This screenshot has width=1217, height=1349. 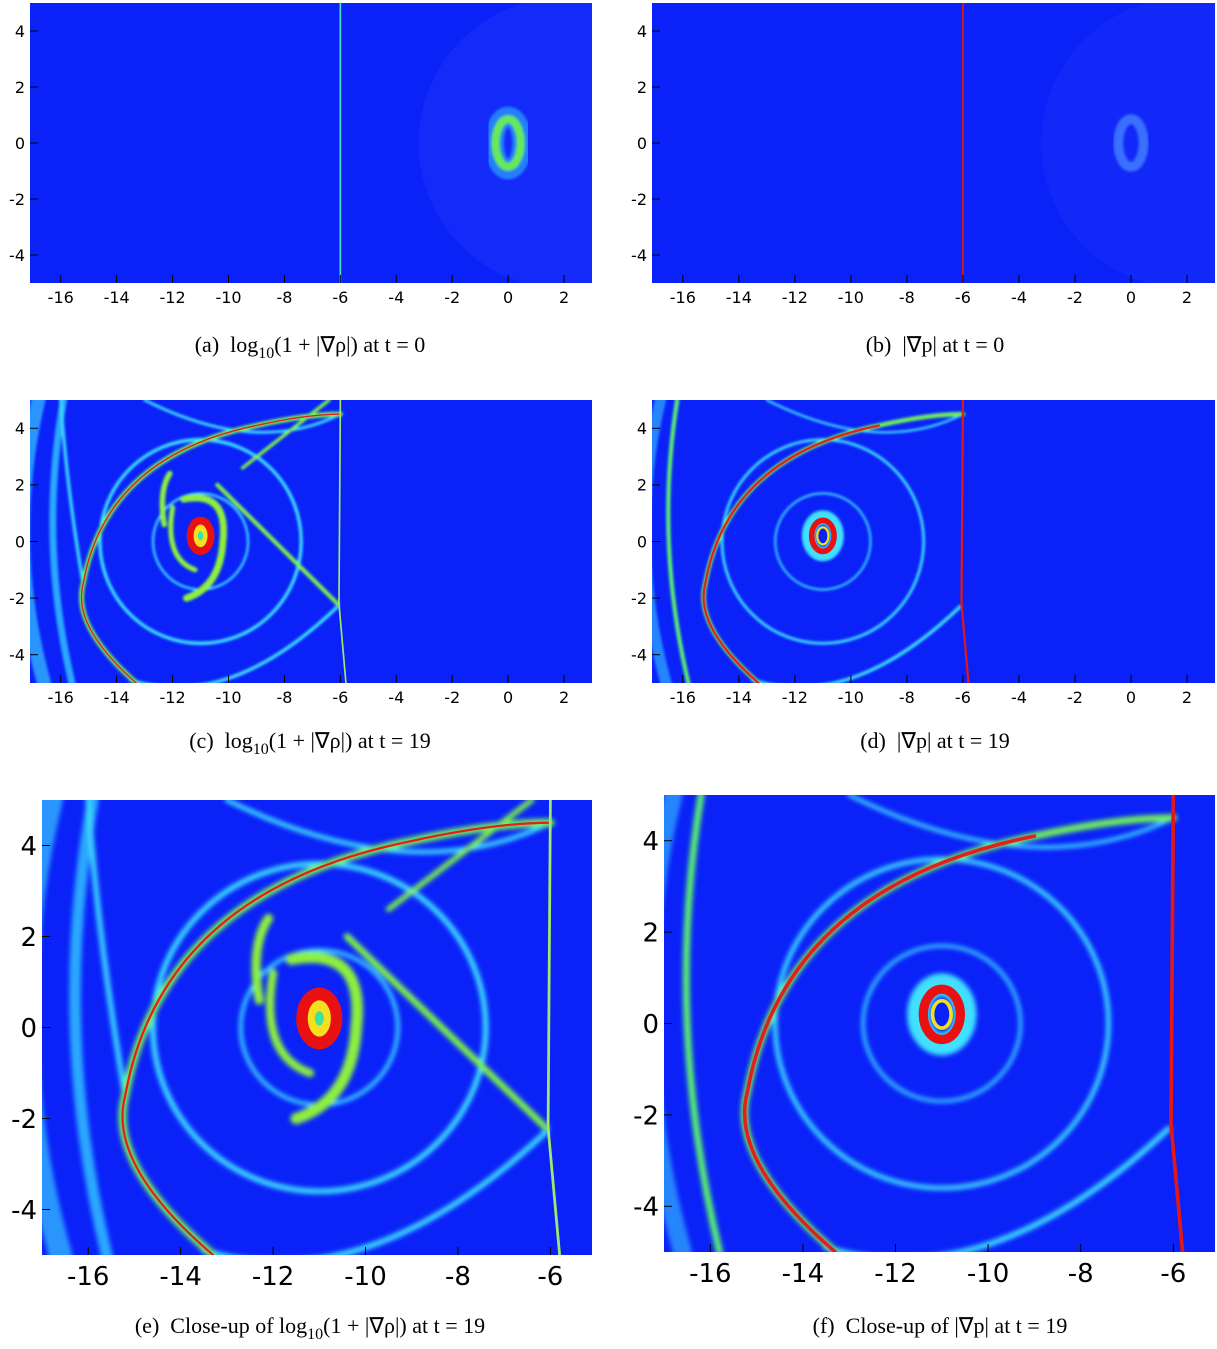 I want to click on caption: (c) log10(1 + |∇ρ|) at t = 19, so click(x=310, y=743).